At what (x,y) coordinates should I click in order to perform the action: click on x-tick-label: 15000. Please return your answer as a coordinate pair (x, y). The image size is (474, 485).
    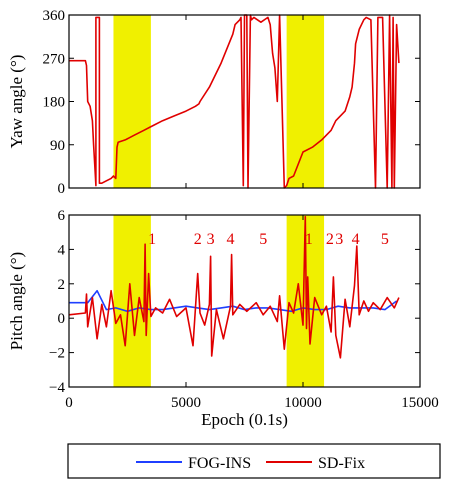
    Looking at the image, I should click on (420, 403).